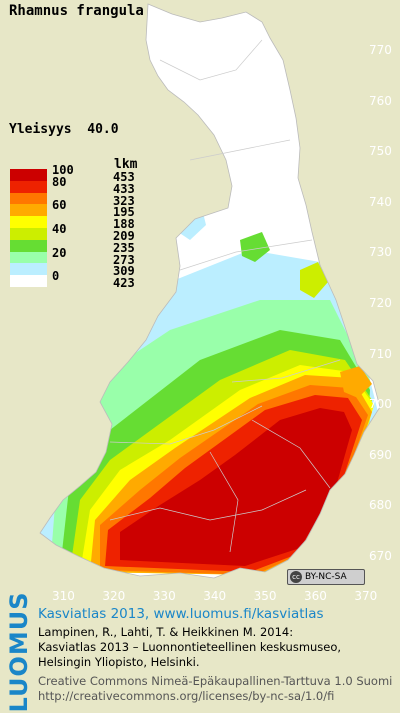 The width and height of the screenshot is (400, 713). I want to click on x-tick-label: 350, so click(265, 596).